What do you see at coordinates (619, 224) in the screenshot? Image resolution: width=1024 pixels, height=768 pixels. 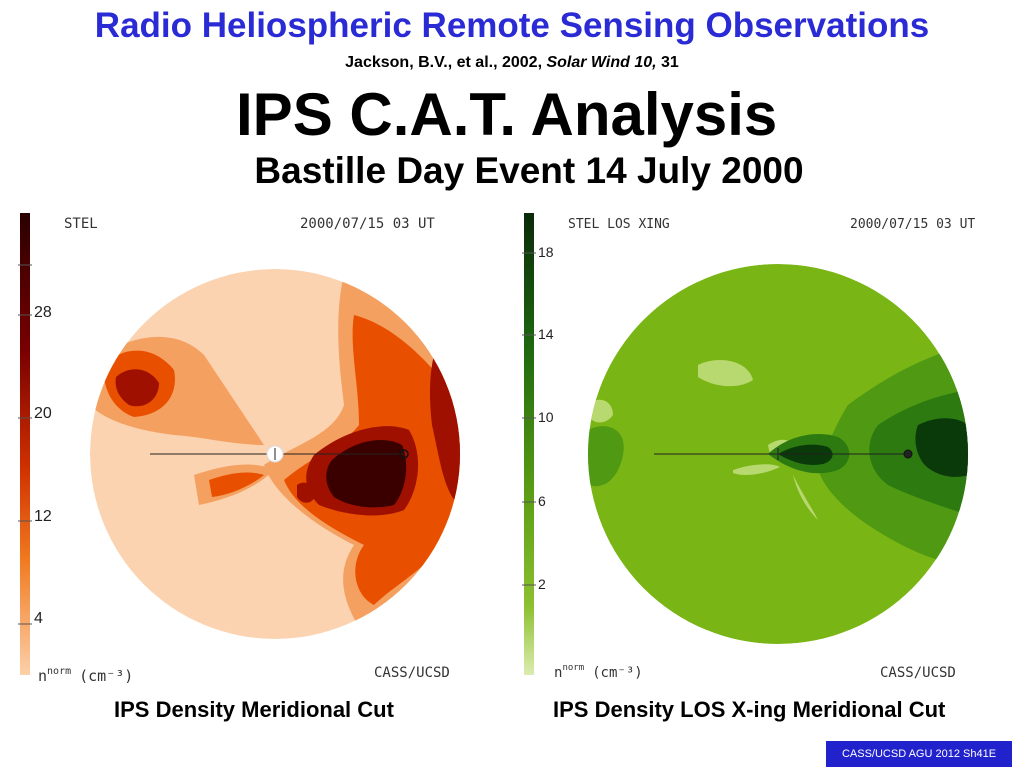 I see `panel-label: STEL LOS XING` at bounding box center [619, 224].